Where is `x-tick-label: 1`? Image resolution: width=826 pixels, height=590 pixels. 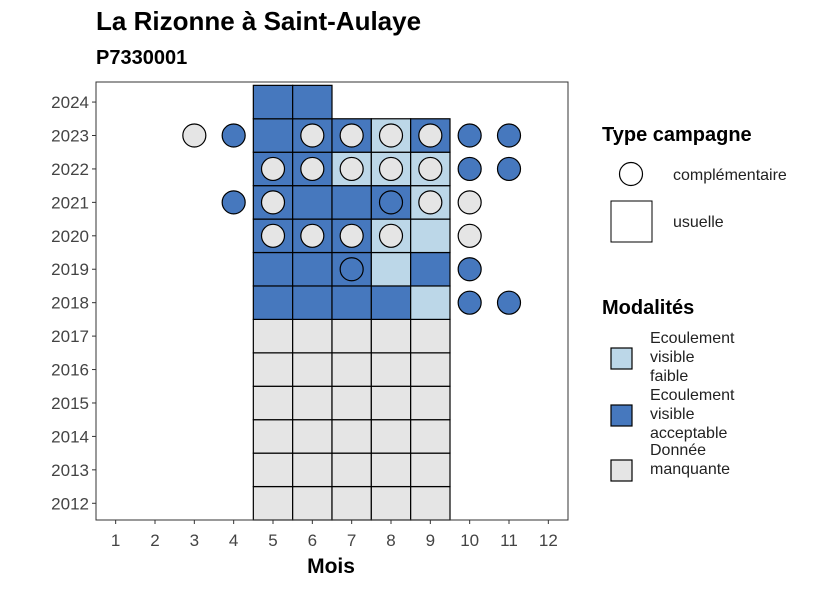 x-tick-label: 1 is located at coordinates (115, 540).